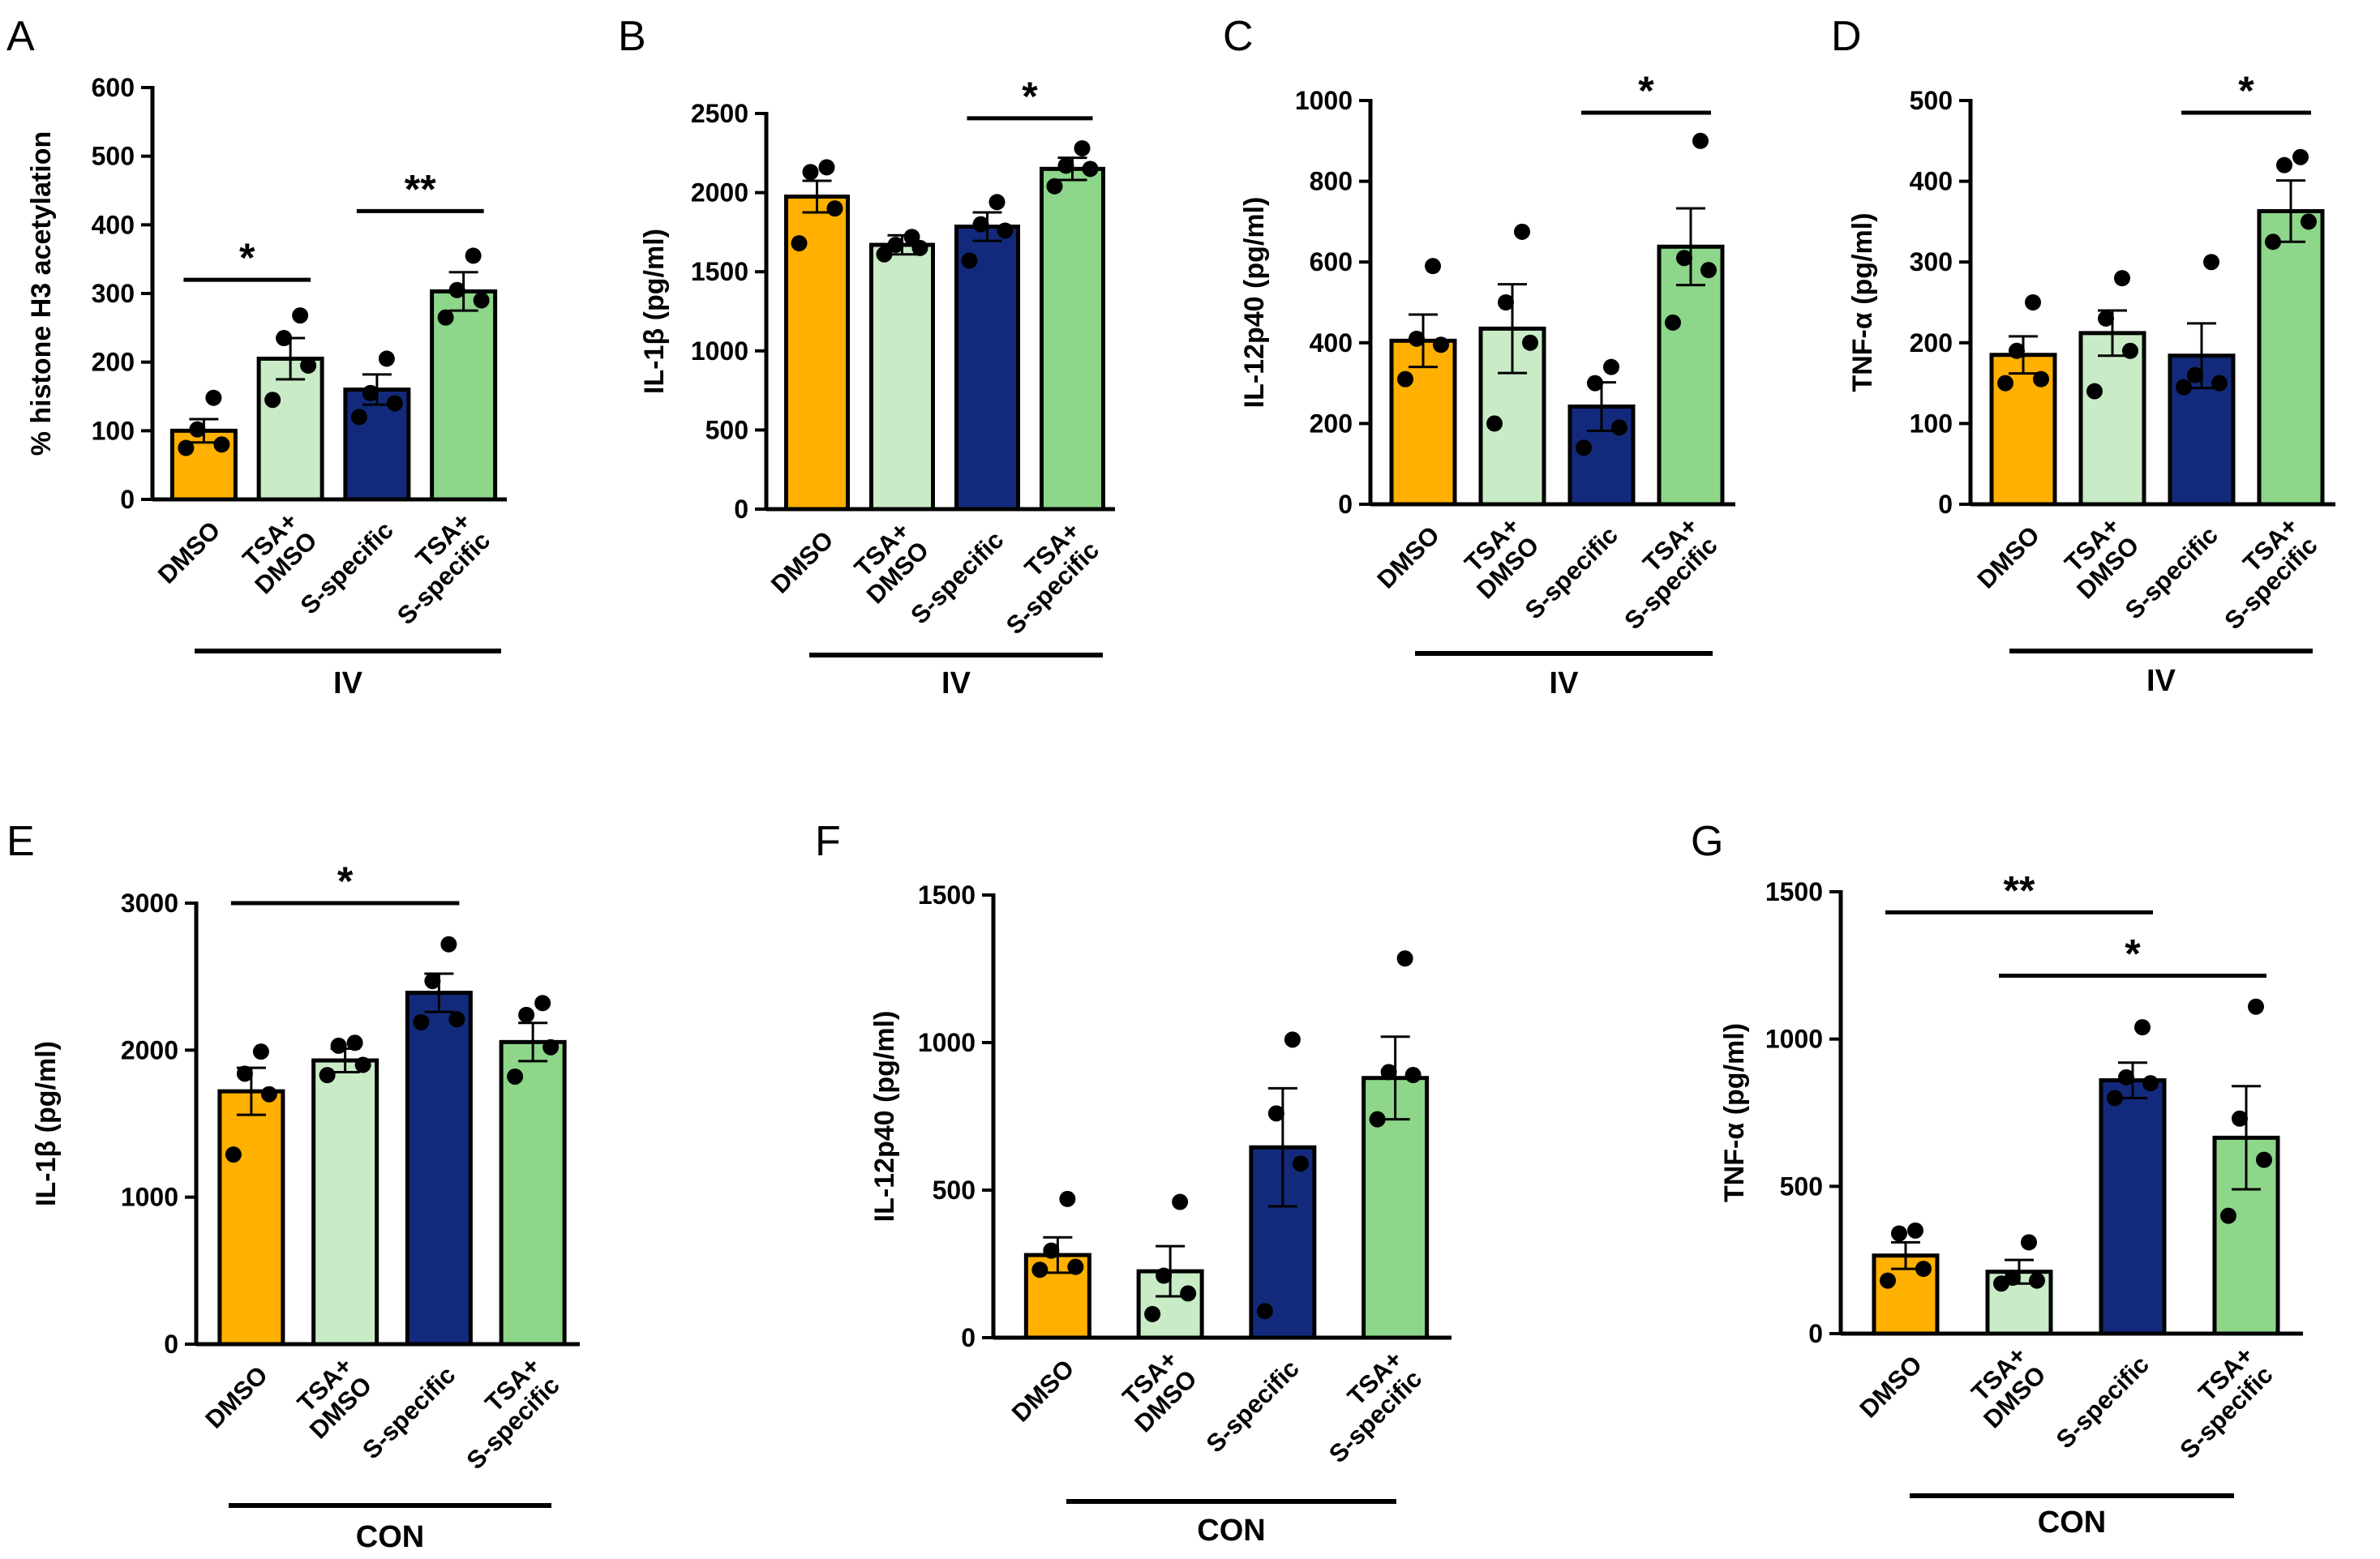  I want to click on y-tick-label: 800, so click(1331, 181).